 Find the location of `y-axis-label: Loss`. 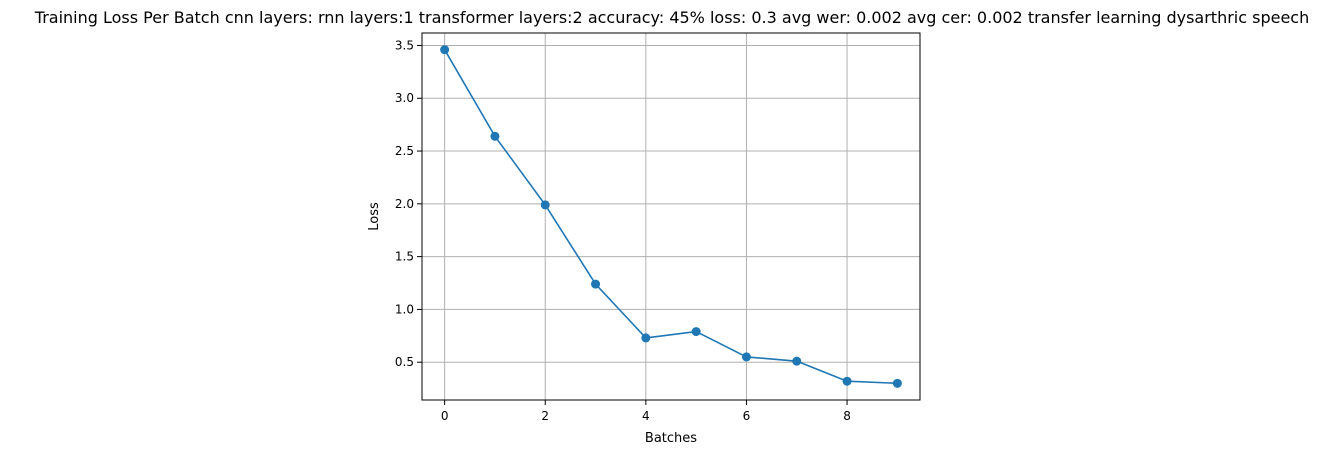

y-axis-label: Loss is located at coordinates (374, 216).